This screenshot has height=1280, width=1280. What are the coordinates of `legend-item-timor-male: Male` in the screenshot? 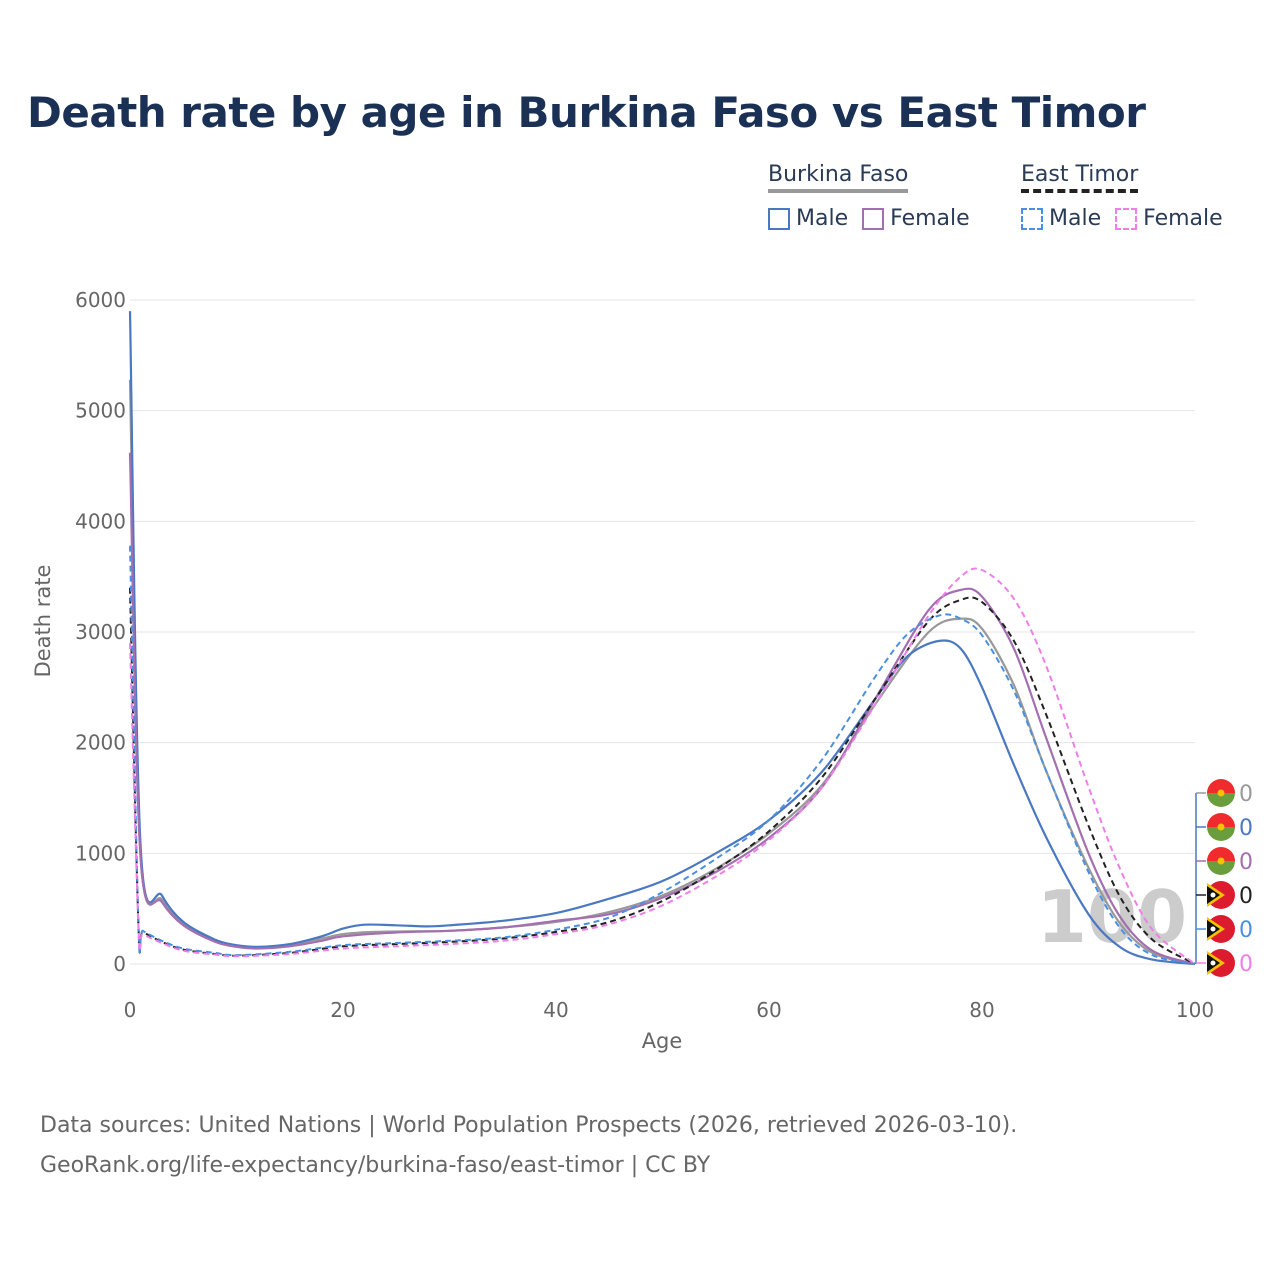 It's located at (1061, 218).